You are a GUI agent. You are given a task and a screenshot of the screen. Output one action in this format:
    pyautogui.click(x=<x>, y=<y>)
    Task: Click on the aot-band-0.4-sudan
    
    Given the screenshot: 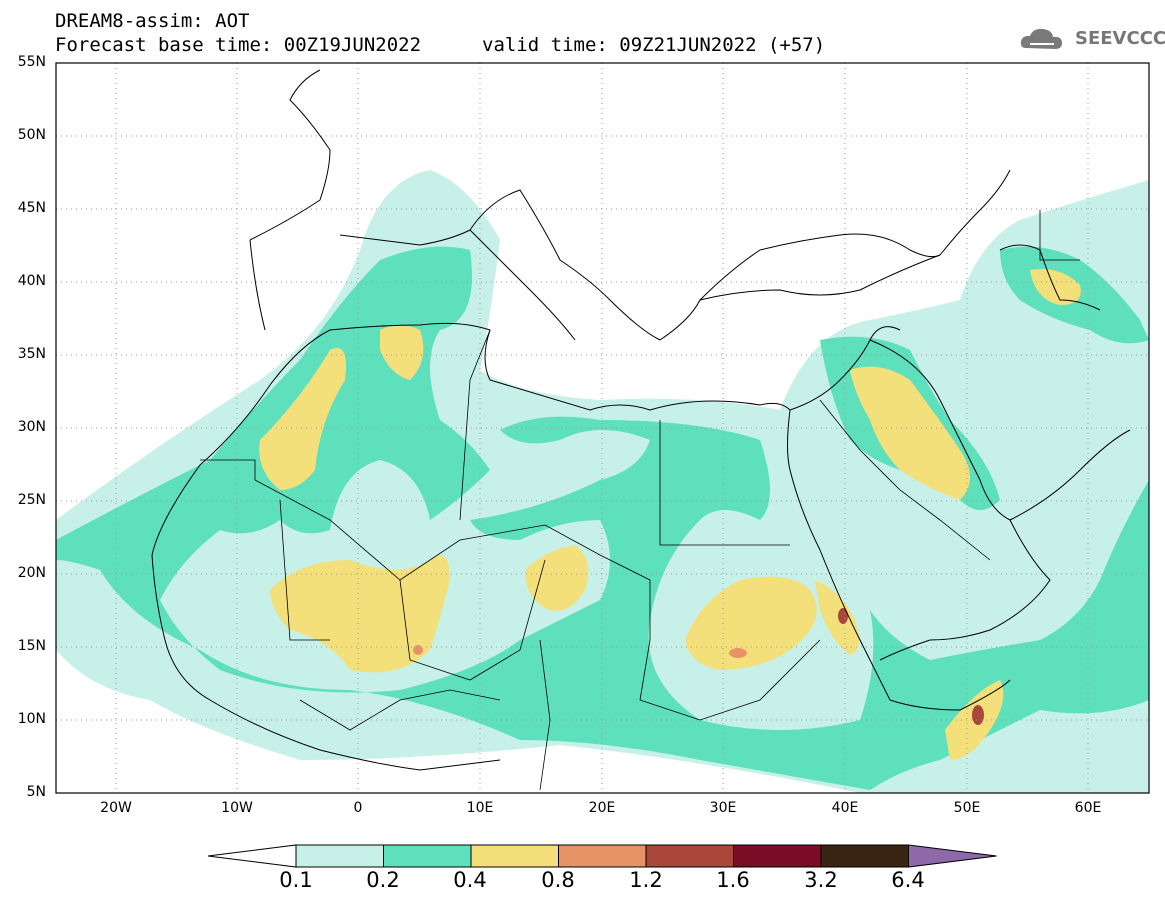 What is the action you would take?
    pyautogui.click(x=751, y=623)
    